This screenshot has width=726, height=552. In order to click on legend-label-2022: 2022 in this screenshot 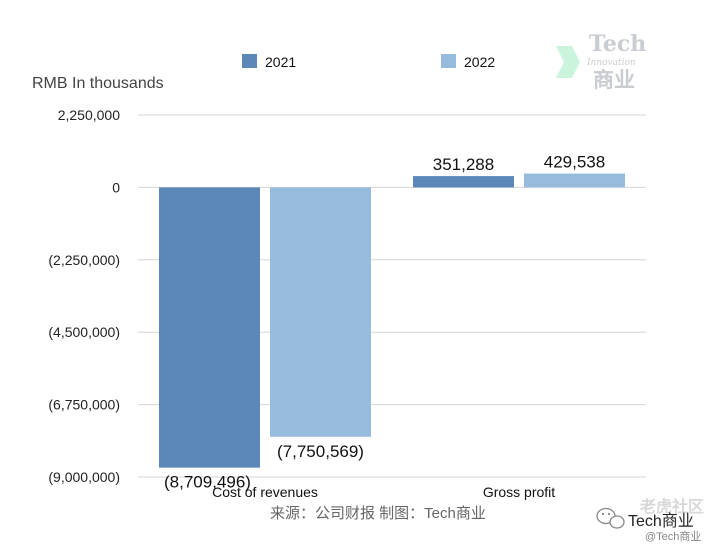, I will do `click(479, 62)`.